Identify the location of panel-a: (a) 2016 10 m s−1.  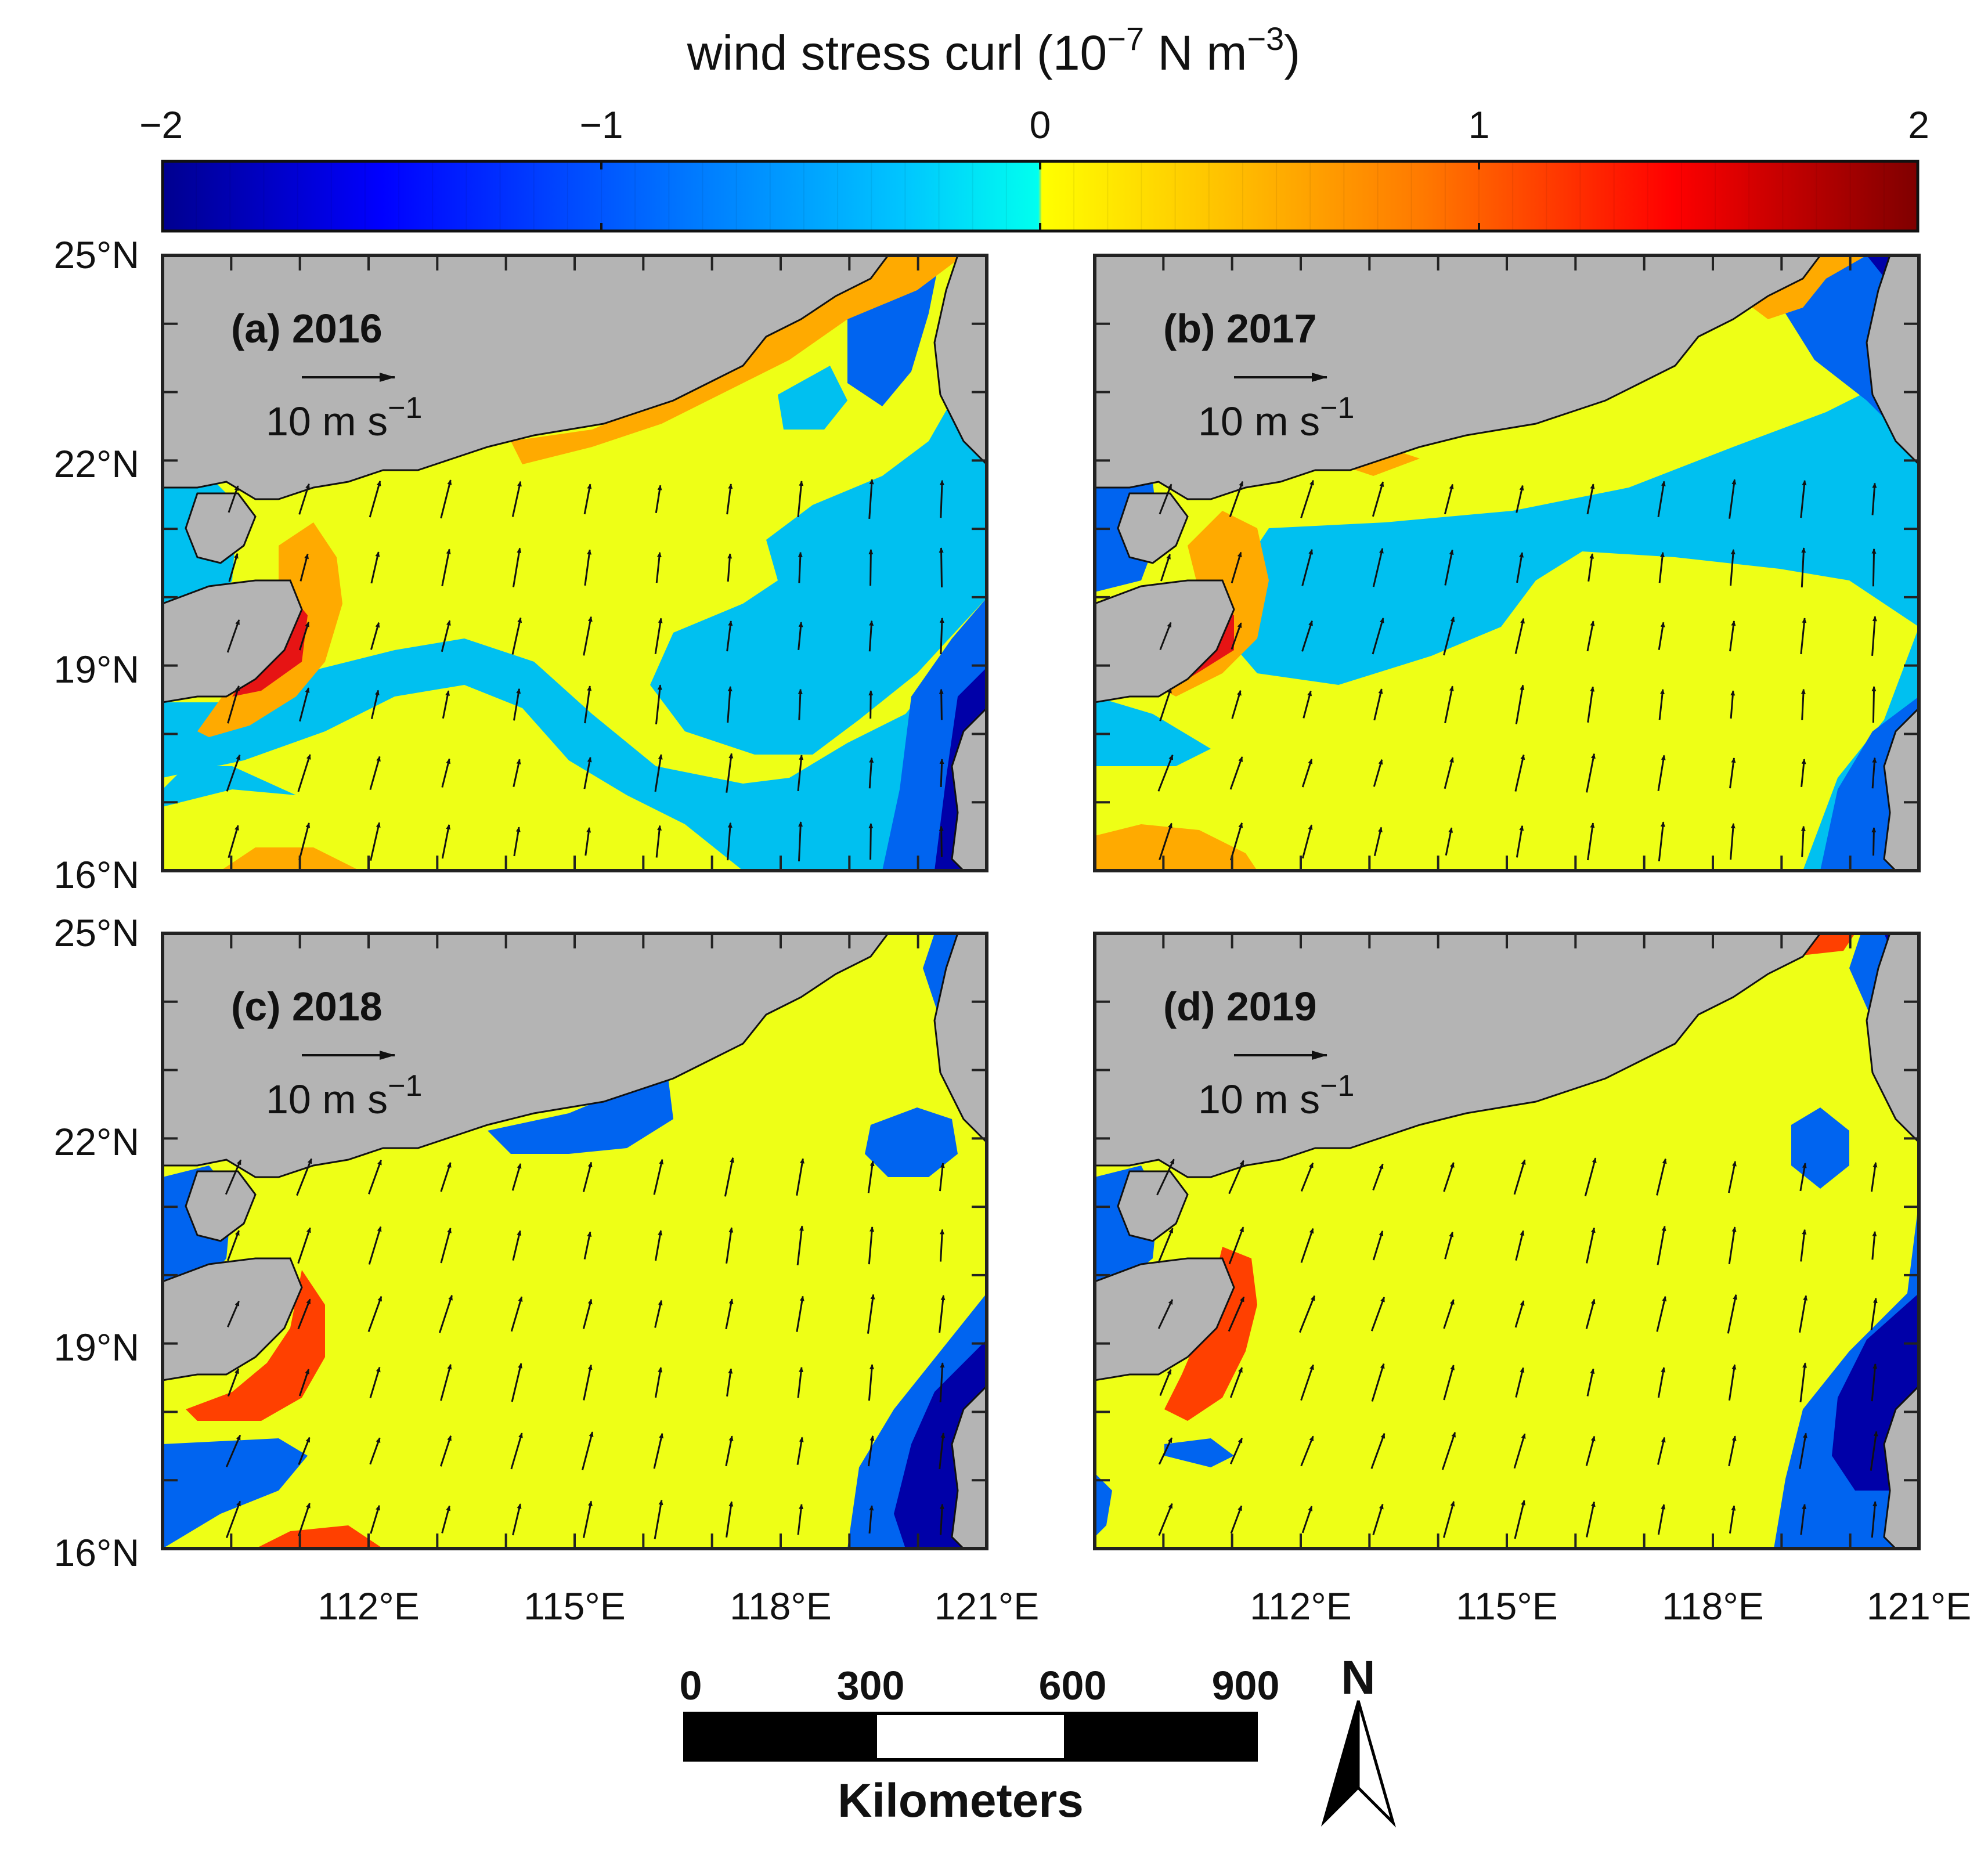
(574, 563).